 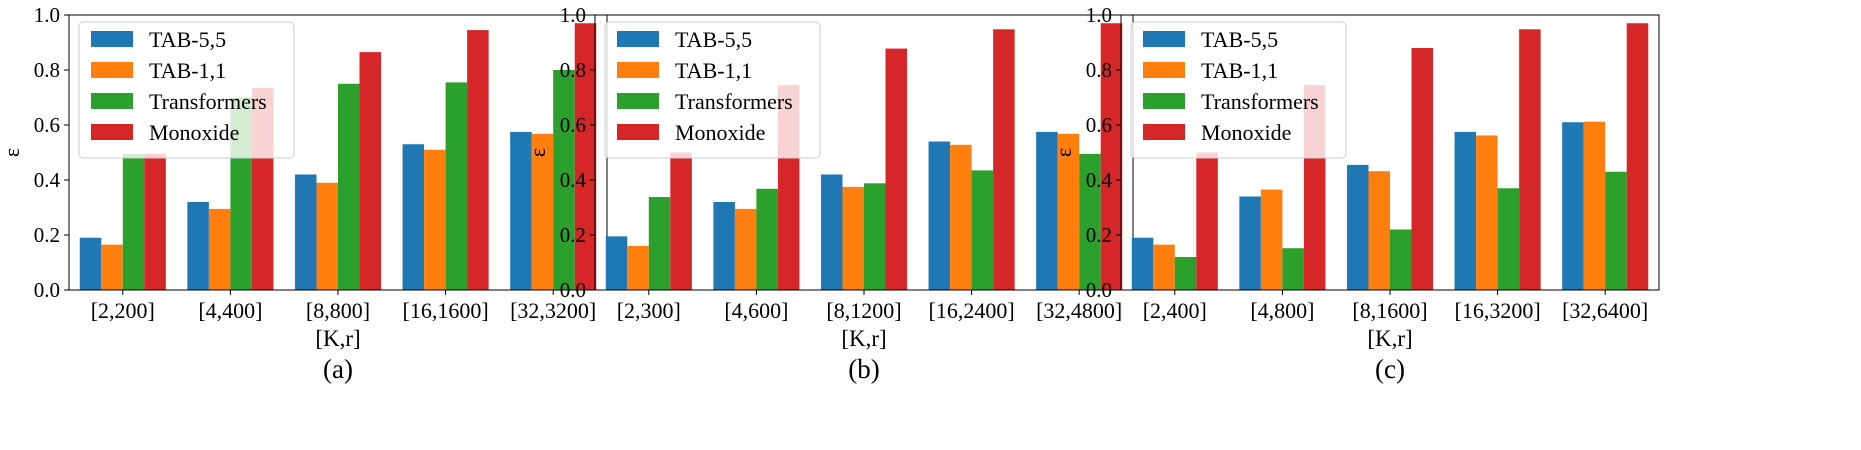 What do you see at coordinates (1099, 125) in the screenshot?
I see `y-tick-label: 0.6` at bounding box center [1099, 125].